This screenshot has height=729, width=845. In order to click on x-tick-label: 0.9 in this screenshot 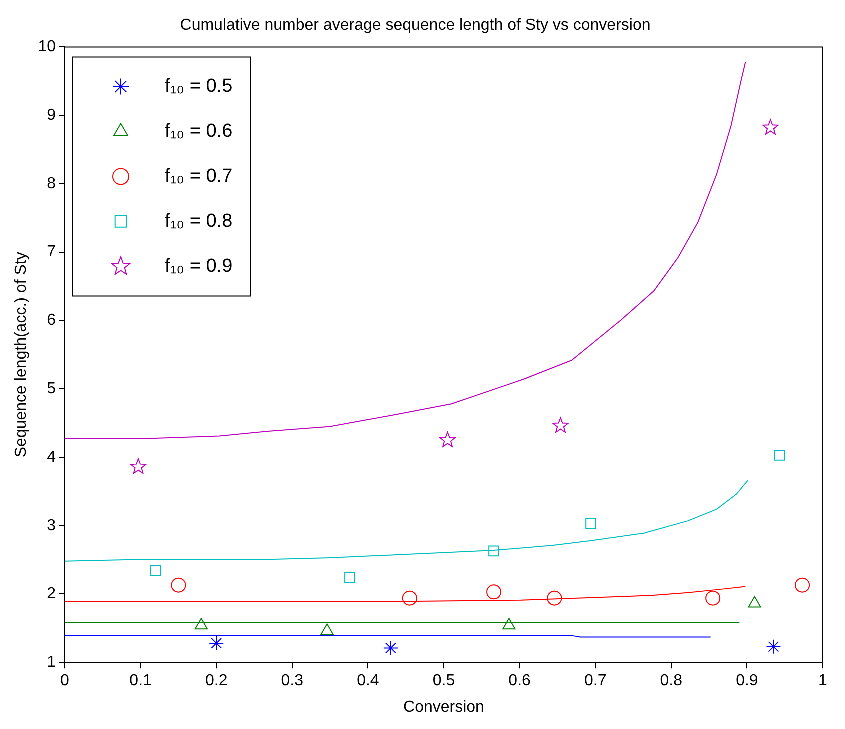, I will do `click(747, 681)`.